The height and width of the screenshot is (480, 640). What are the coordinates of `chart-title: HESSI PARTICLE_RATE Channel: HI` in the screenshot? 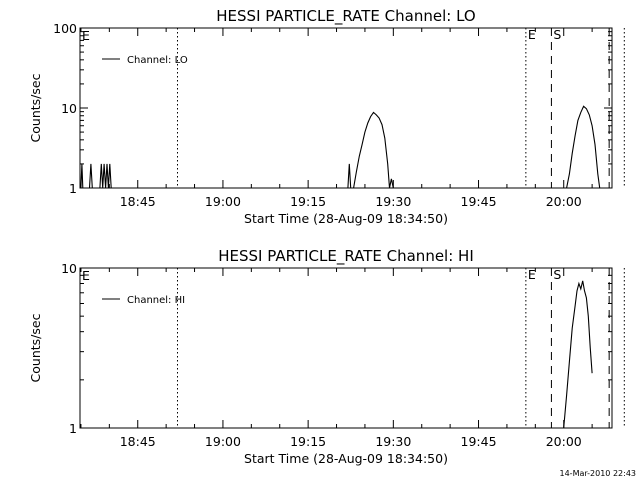 It's located at (346, 256).